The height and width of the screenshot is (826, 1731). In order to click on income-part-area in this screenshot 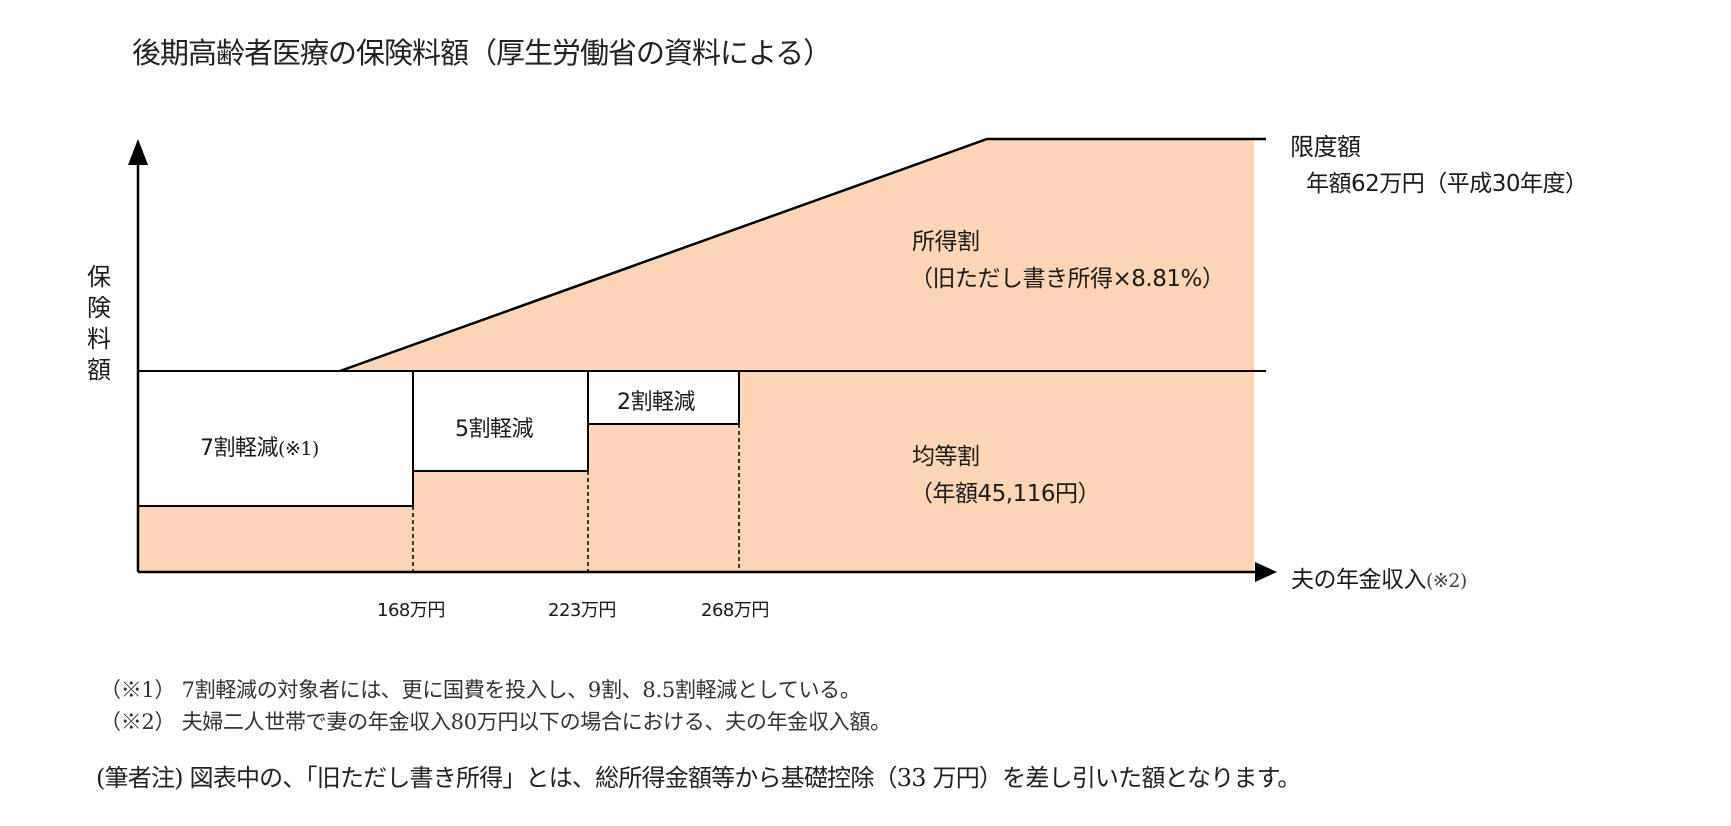, I will do `click(797, 255)`.